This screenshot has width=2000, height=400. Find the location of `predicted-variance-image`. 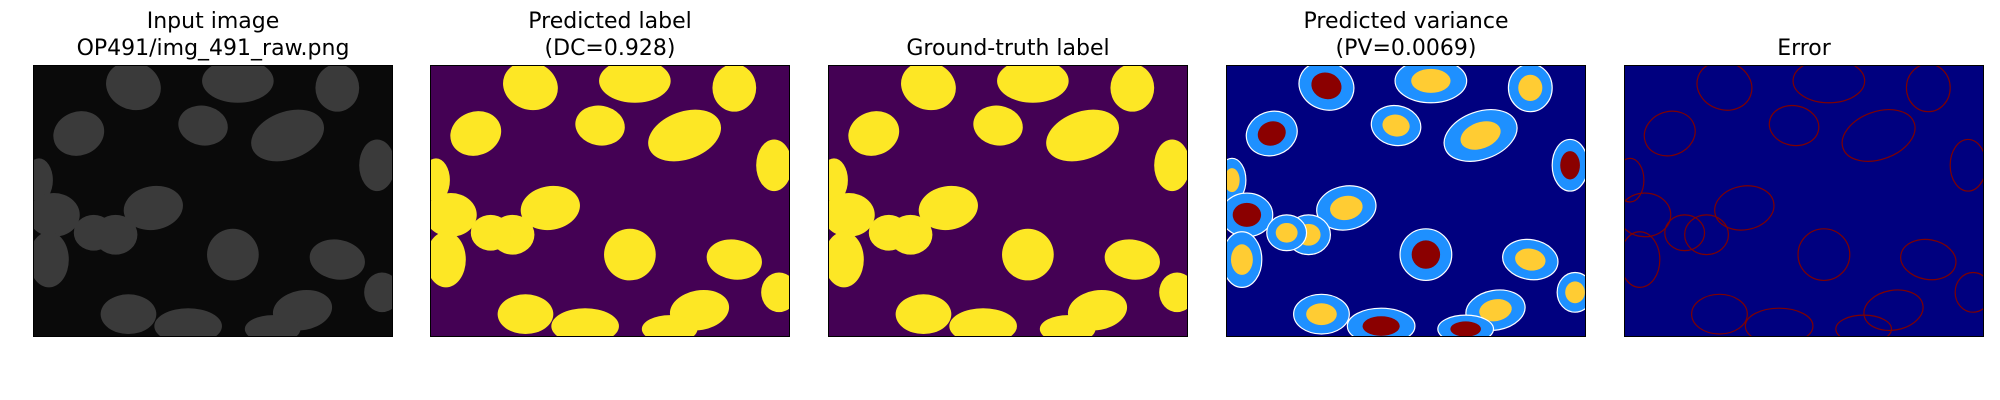

predicted-variance-image is located at coordinates (1406, 201).